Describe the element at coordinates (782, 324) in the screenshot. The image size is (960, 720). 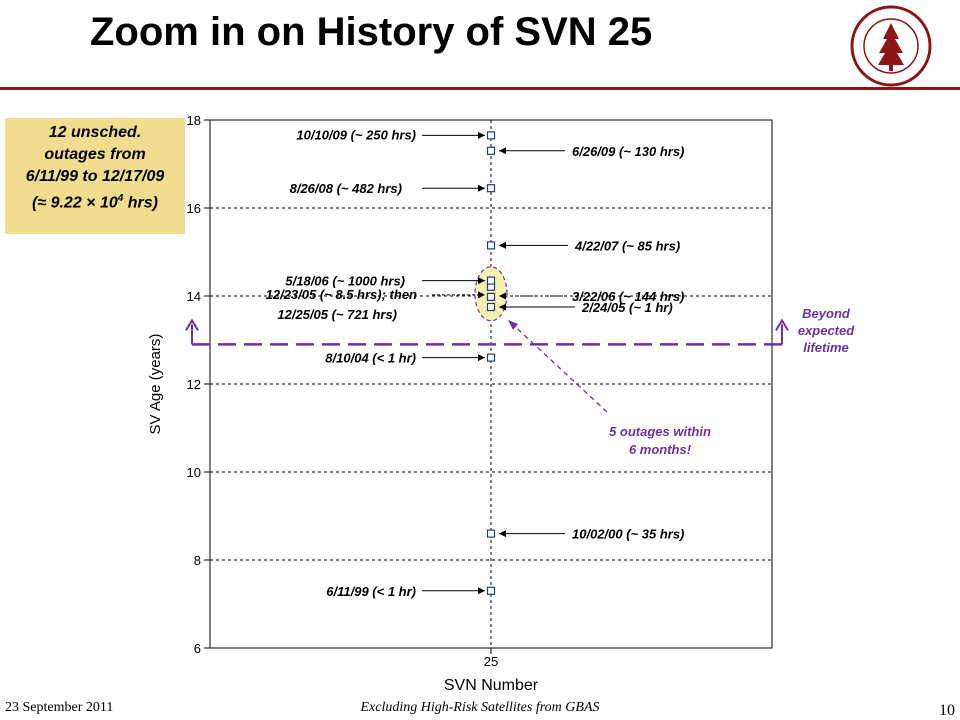
I see `right-up-arrowhead` at that location.